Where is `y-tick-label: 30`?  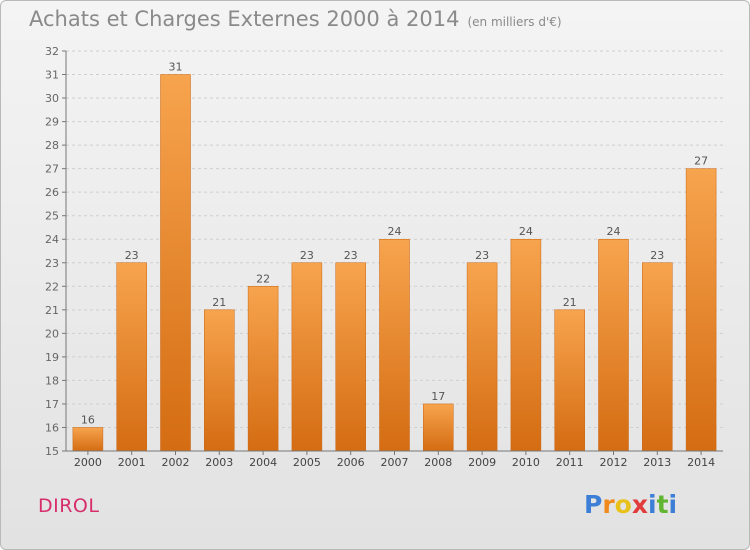 y-tick-label: 30 is located at coordinates (52, 98).